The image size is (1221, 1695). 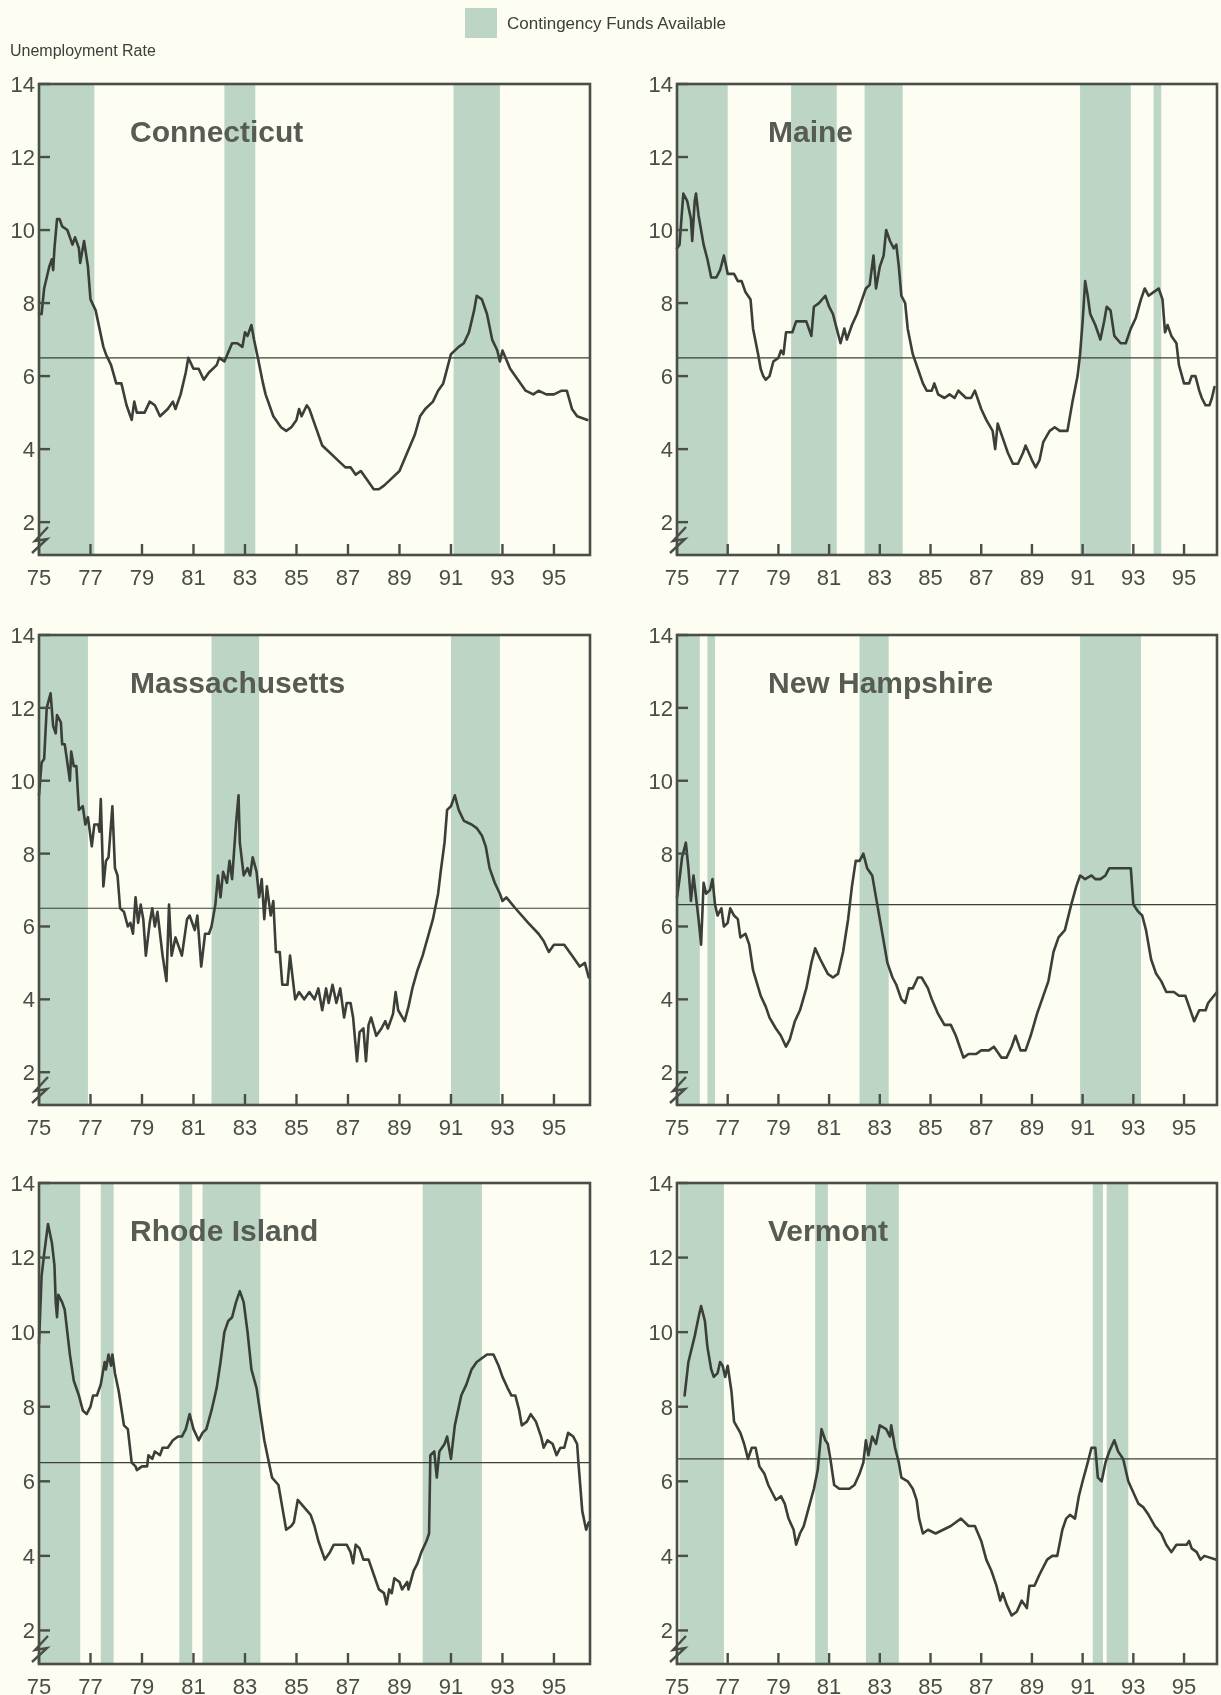 I want to click on y-axis-title: Unemployment Rate, so click(x=83, y=50).